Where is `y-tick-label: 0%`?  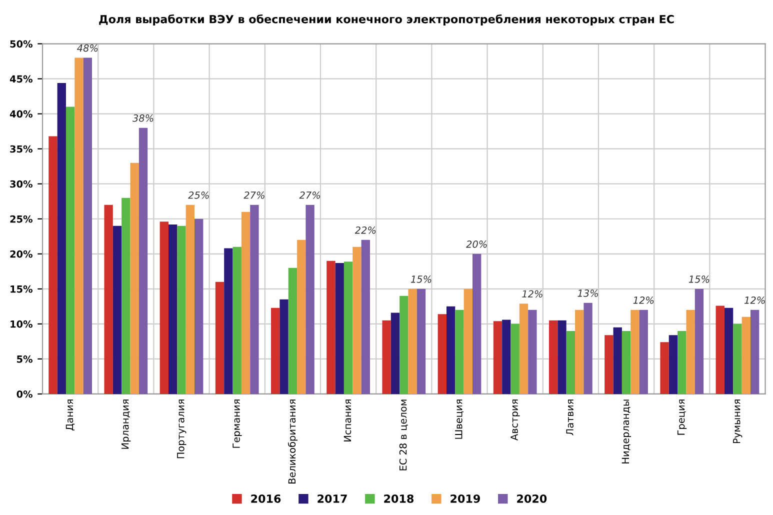
y-tick-label: 0% is located at coordinates (24, 394).